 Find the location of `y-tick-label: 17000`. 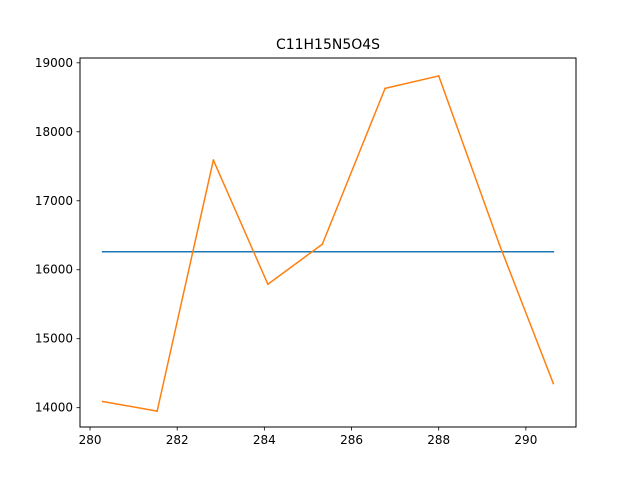

y-tick-label: 17000 is located at coordinates (54, 201).